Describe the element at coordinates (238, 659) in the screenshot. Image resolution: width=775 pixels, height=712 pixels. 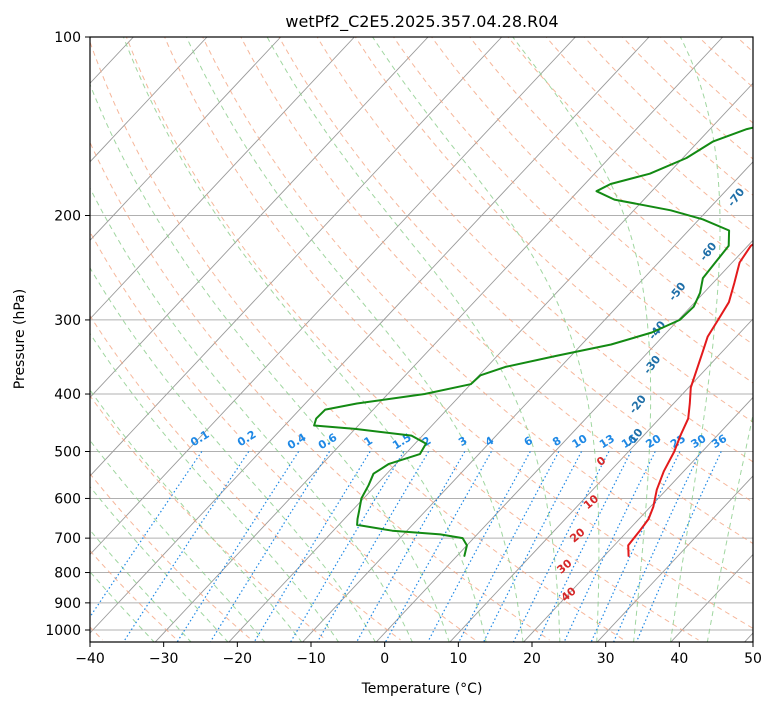
I see `x-tick-label: −20` at that location.